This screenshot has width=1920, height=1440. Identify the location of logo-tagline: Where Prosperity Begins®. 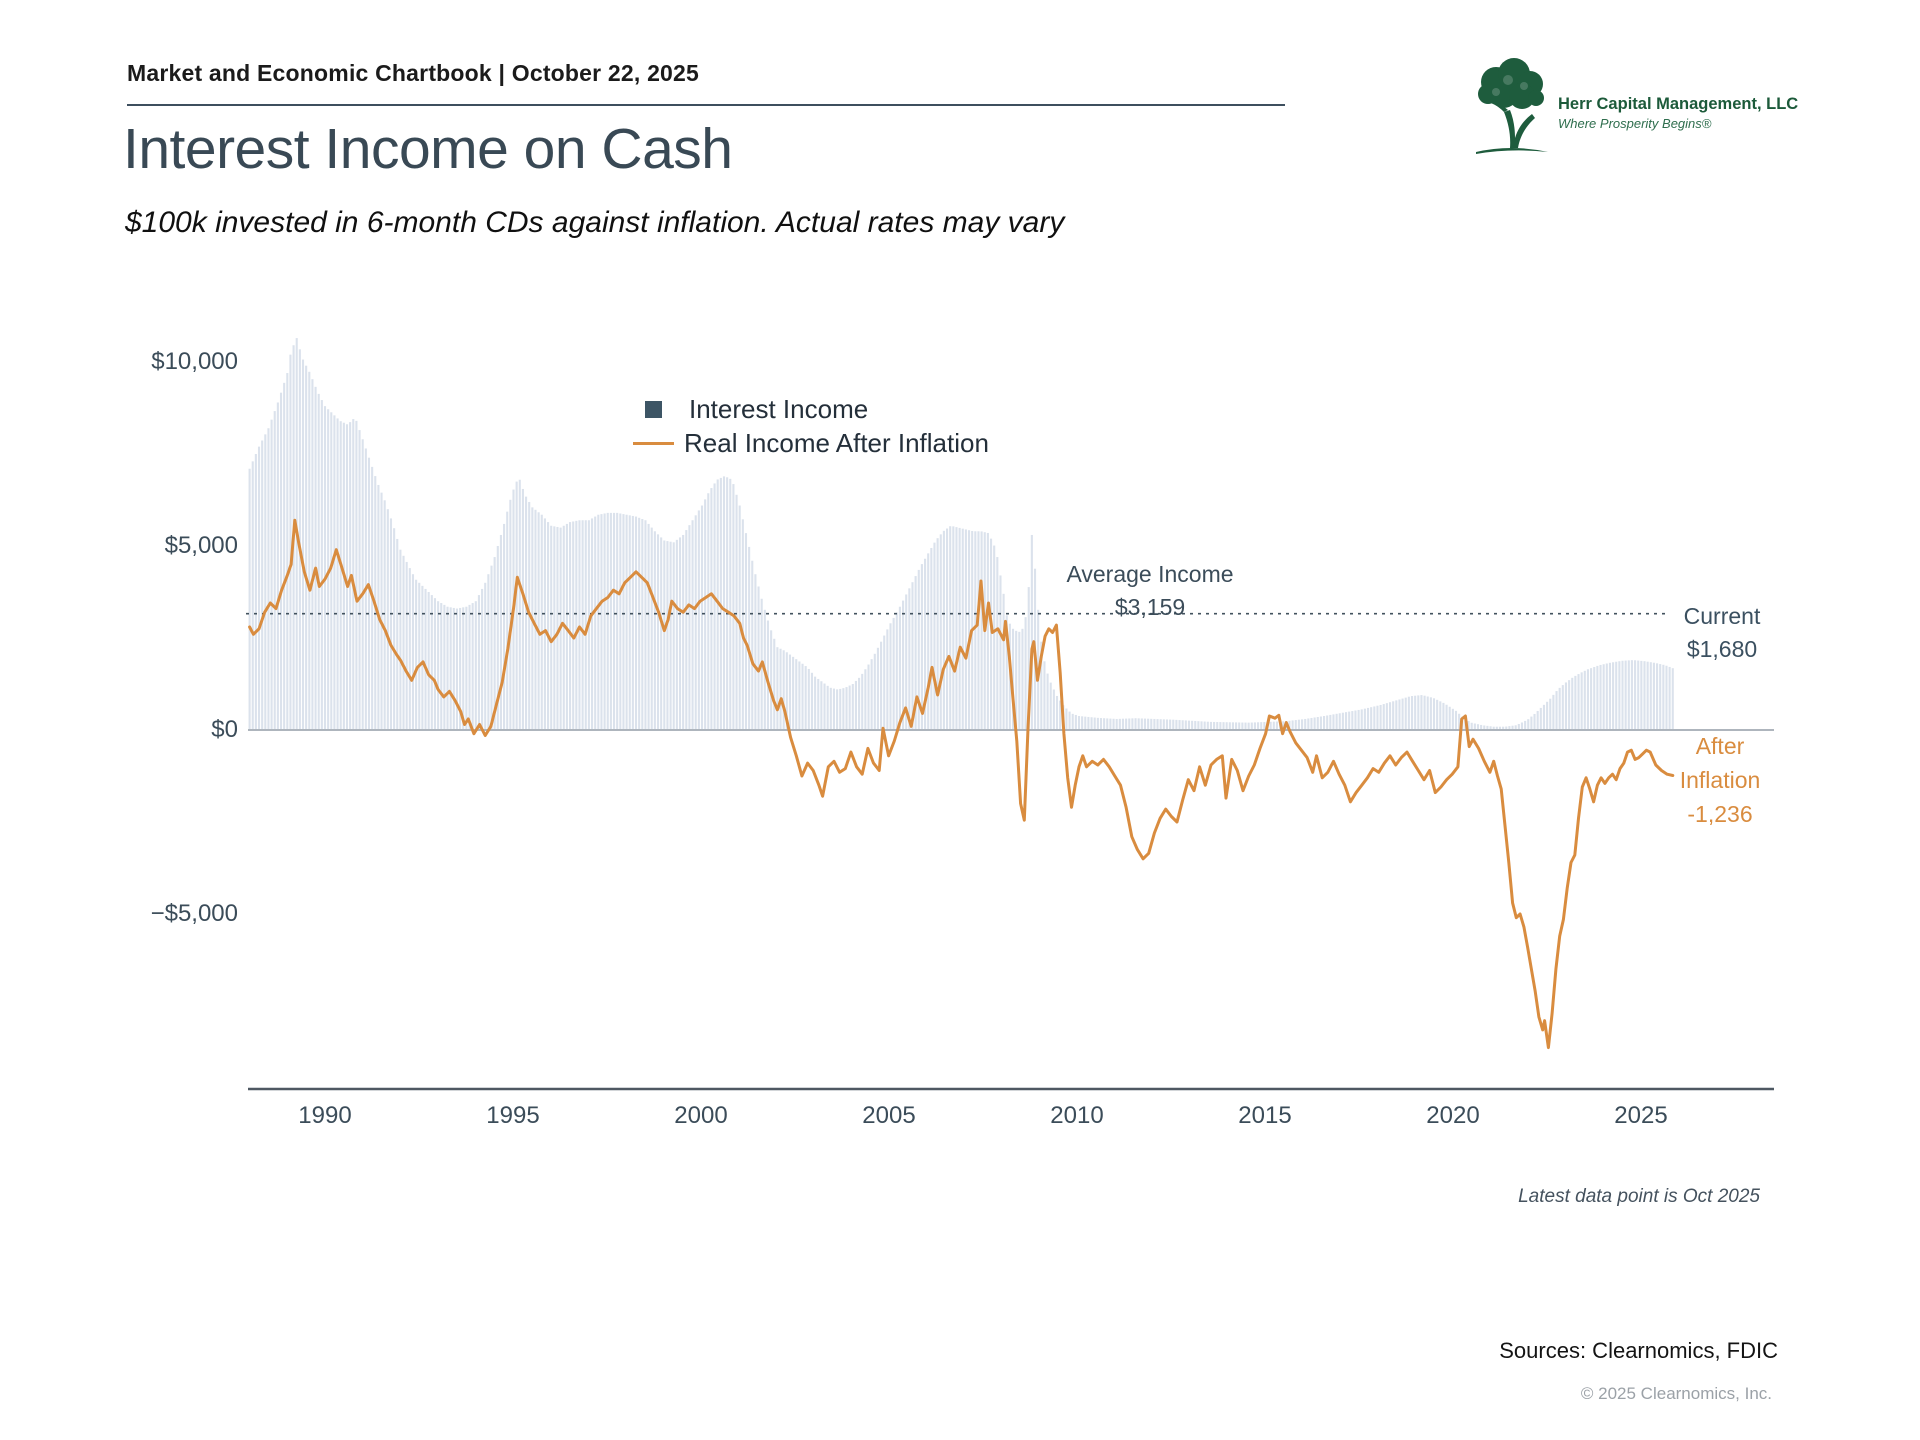
(1635, 123).